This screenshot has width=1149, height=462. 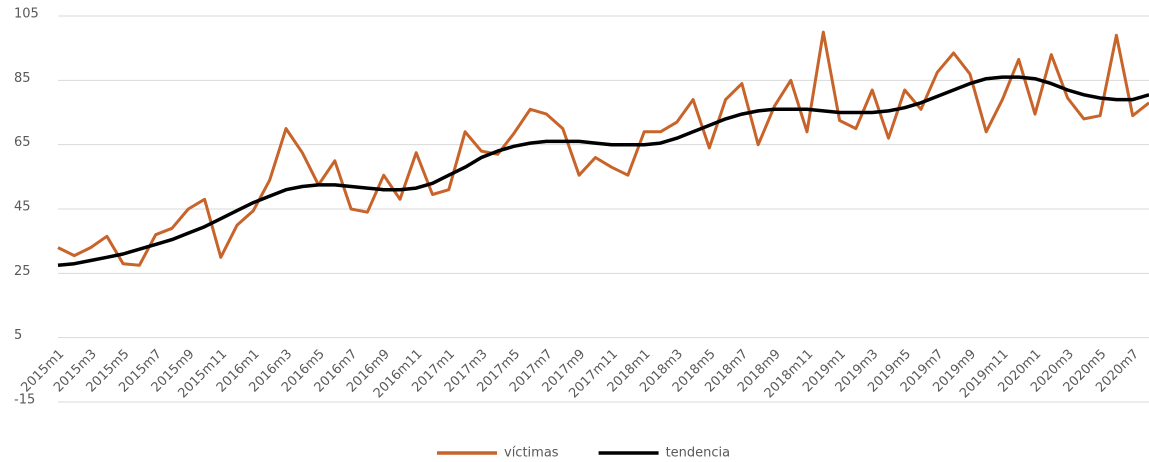 What do you see at coordinates (24, 400) in the screenshot?
I see `y-tick-label: -15` at bounding box center [24, 400].